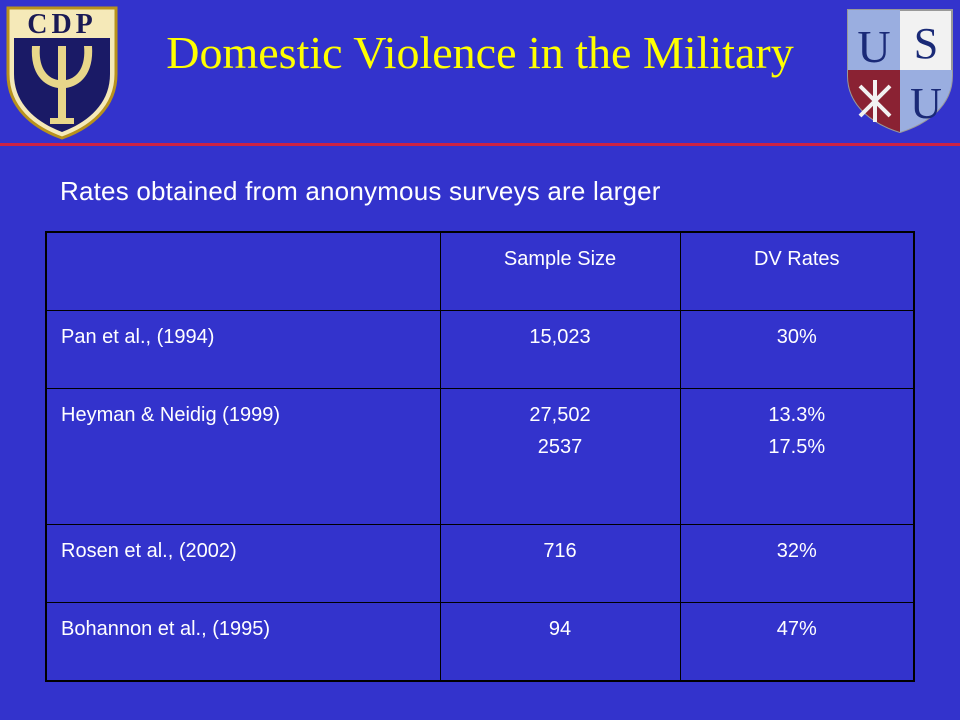  Describe the element at coordinates (926, 43) in the screenshot. I see `usu-logo-letter-s: S` at that location.